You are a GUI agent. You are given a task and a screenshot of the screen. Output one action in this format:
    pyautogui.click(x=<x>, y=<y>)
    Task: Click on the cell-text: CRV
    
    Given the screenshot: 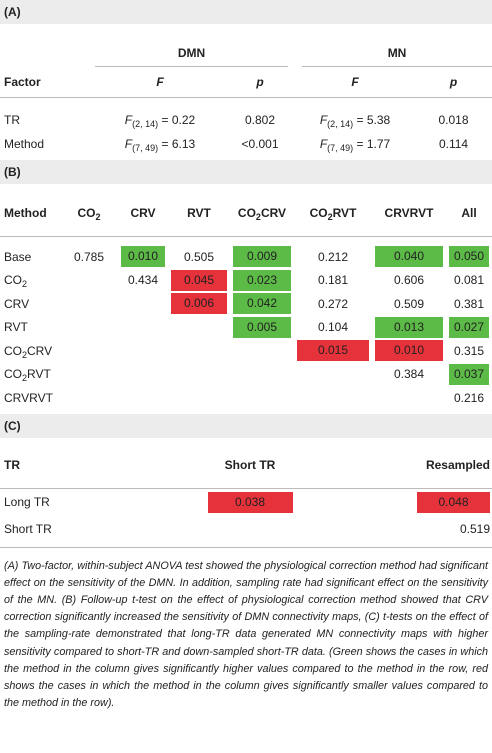 What is the action you would take?
    pyautogui.click(x=17, y=303)
    